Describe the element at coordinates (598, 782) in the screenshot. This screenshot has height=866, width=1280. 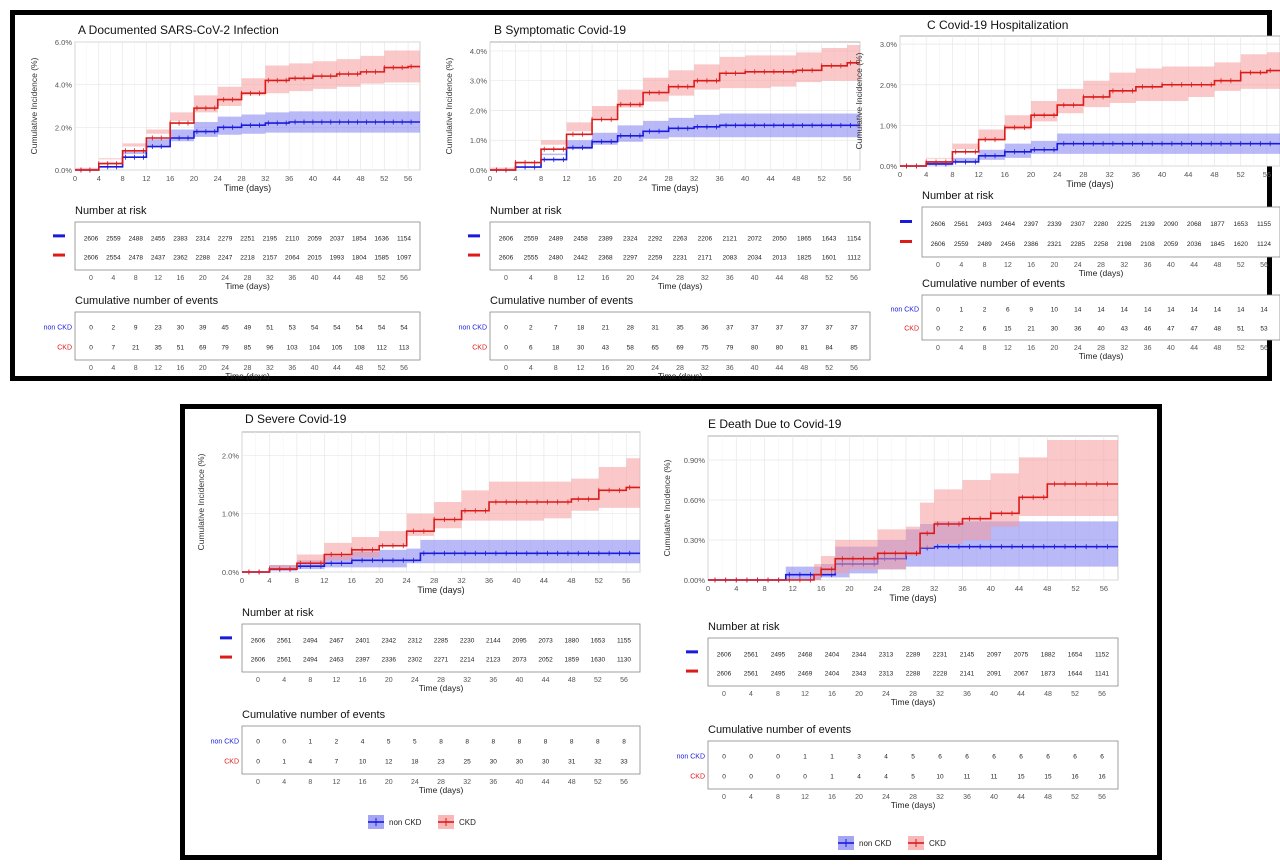
I see `events-x-tick: 52` at that location.